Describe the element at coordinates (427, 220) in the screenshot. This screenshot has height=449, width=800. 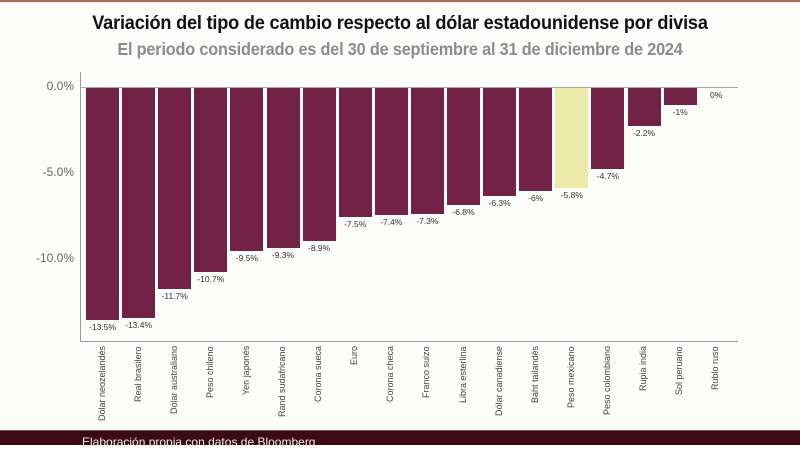
I see `value-label: -7.3%` at that location.